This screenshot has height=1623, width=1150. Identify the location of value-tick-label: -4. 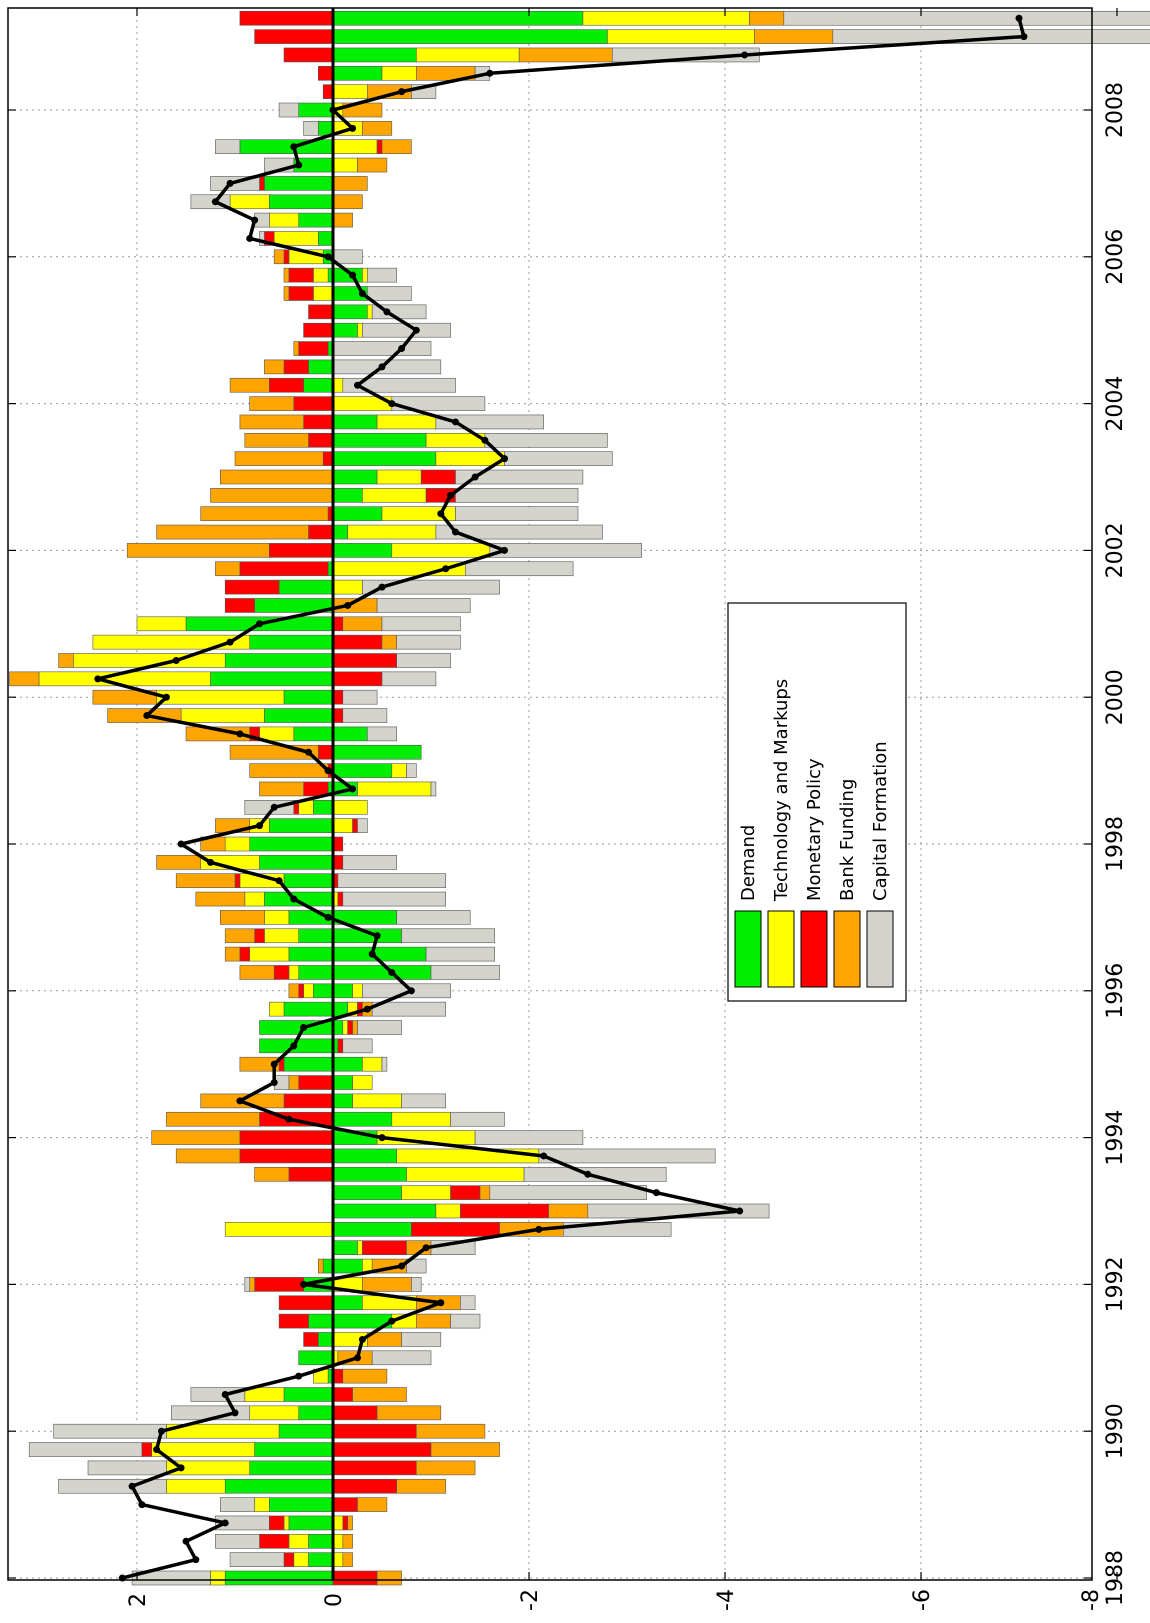
(726, 1600).